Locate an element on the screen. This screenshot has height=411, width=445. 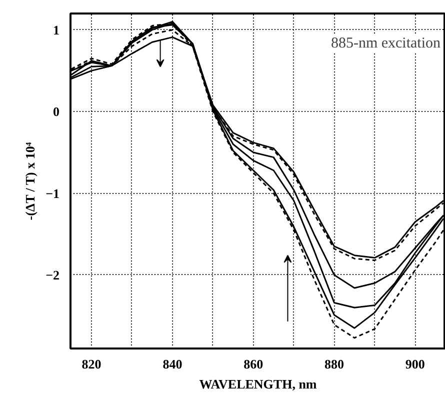
x-tick-label: 900 is located at coordinates (415, 364).